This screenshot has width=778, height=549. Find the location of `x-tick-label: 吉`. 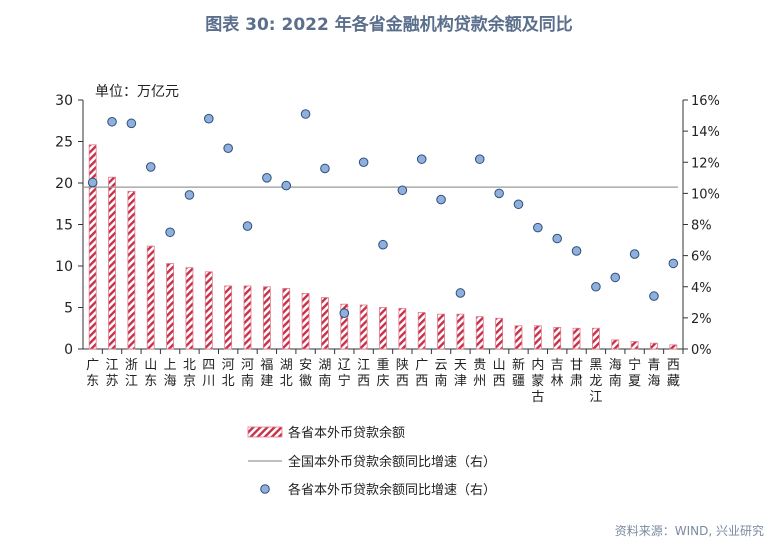

x-tick-label: 吉 is located at coordinates (557, 365).